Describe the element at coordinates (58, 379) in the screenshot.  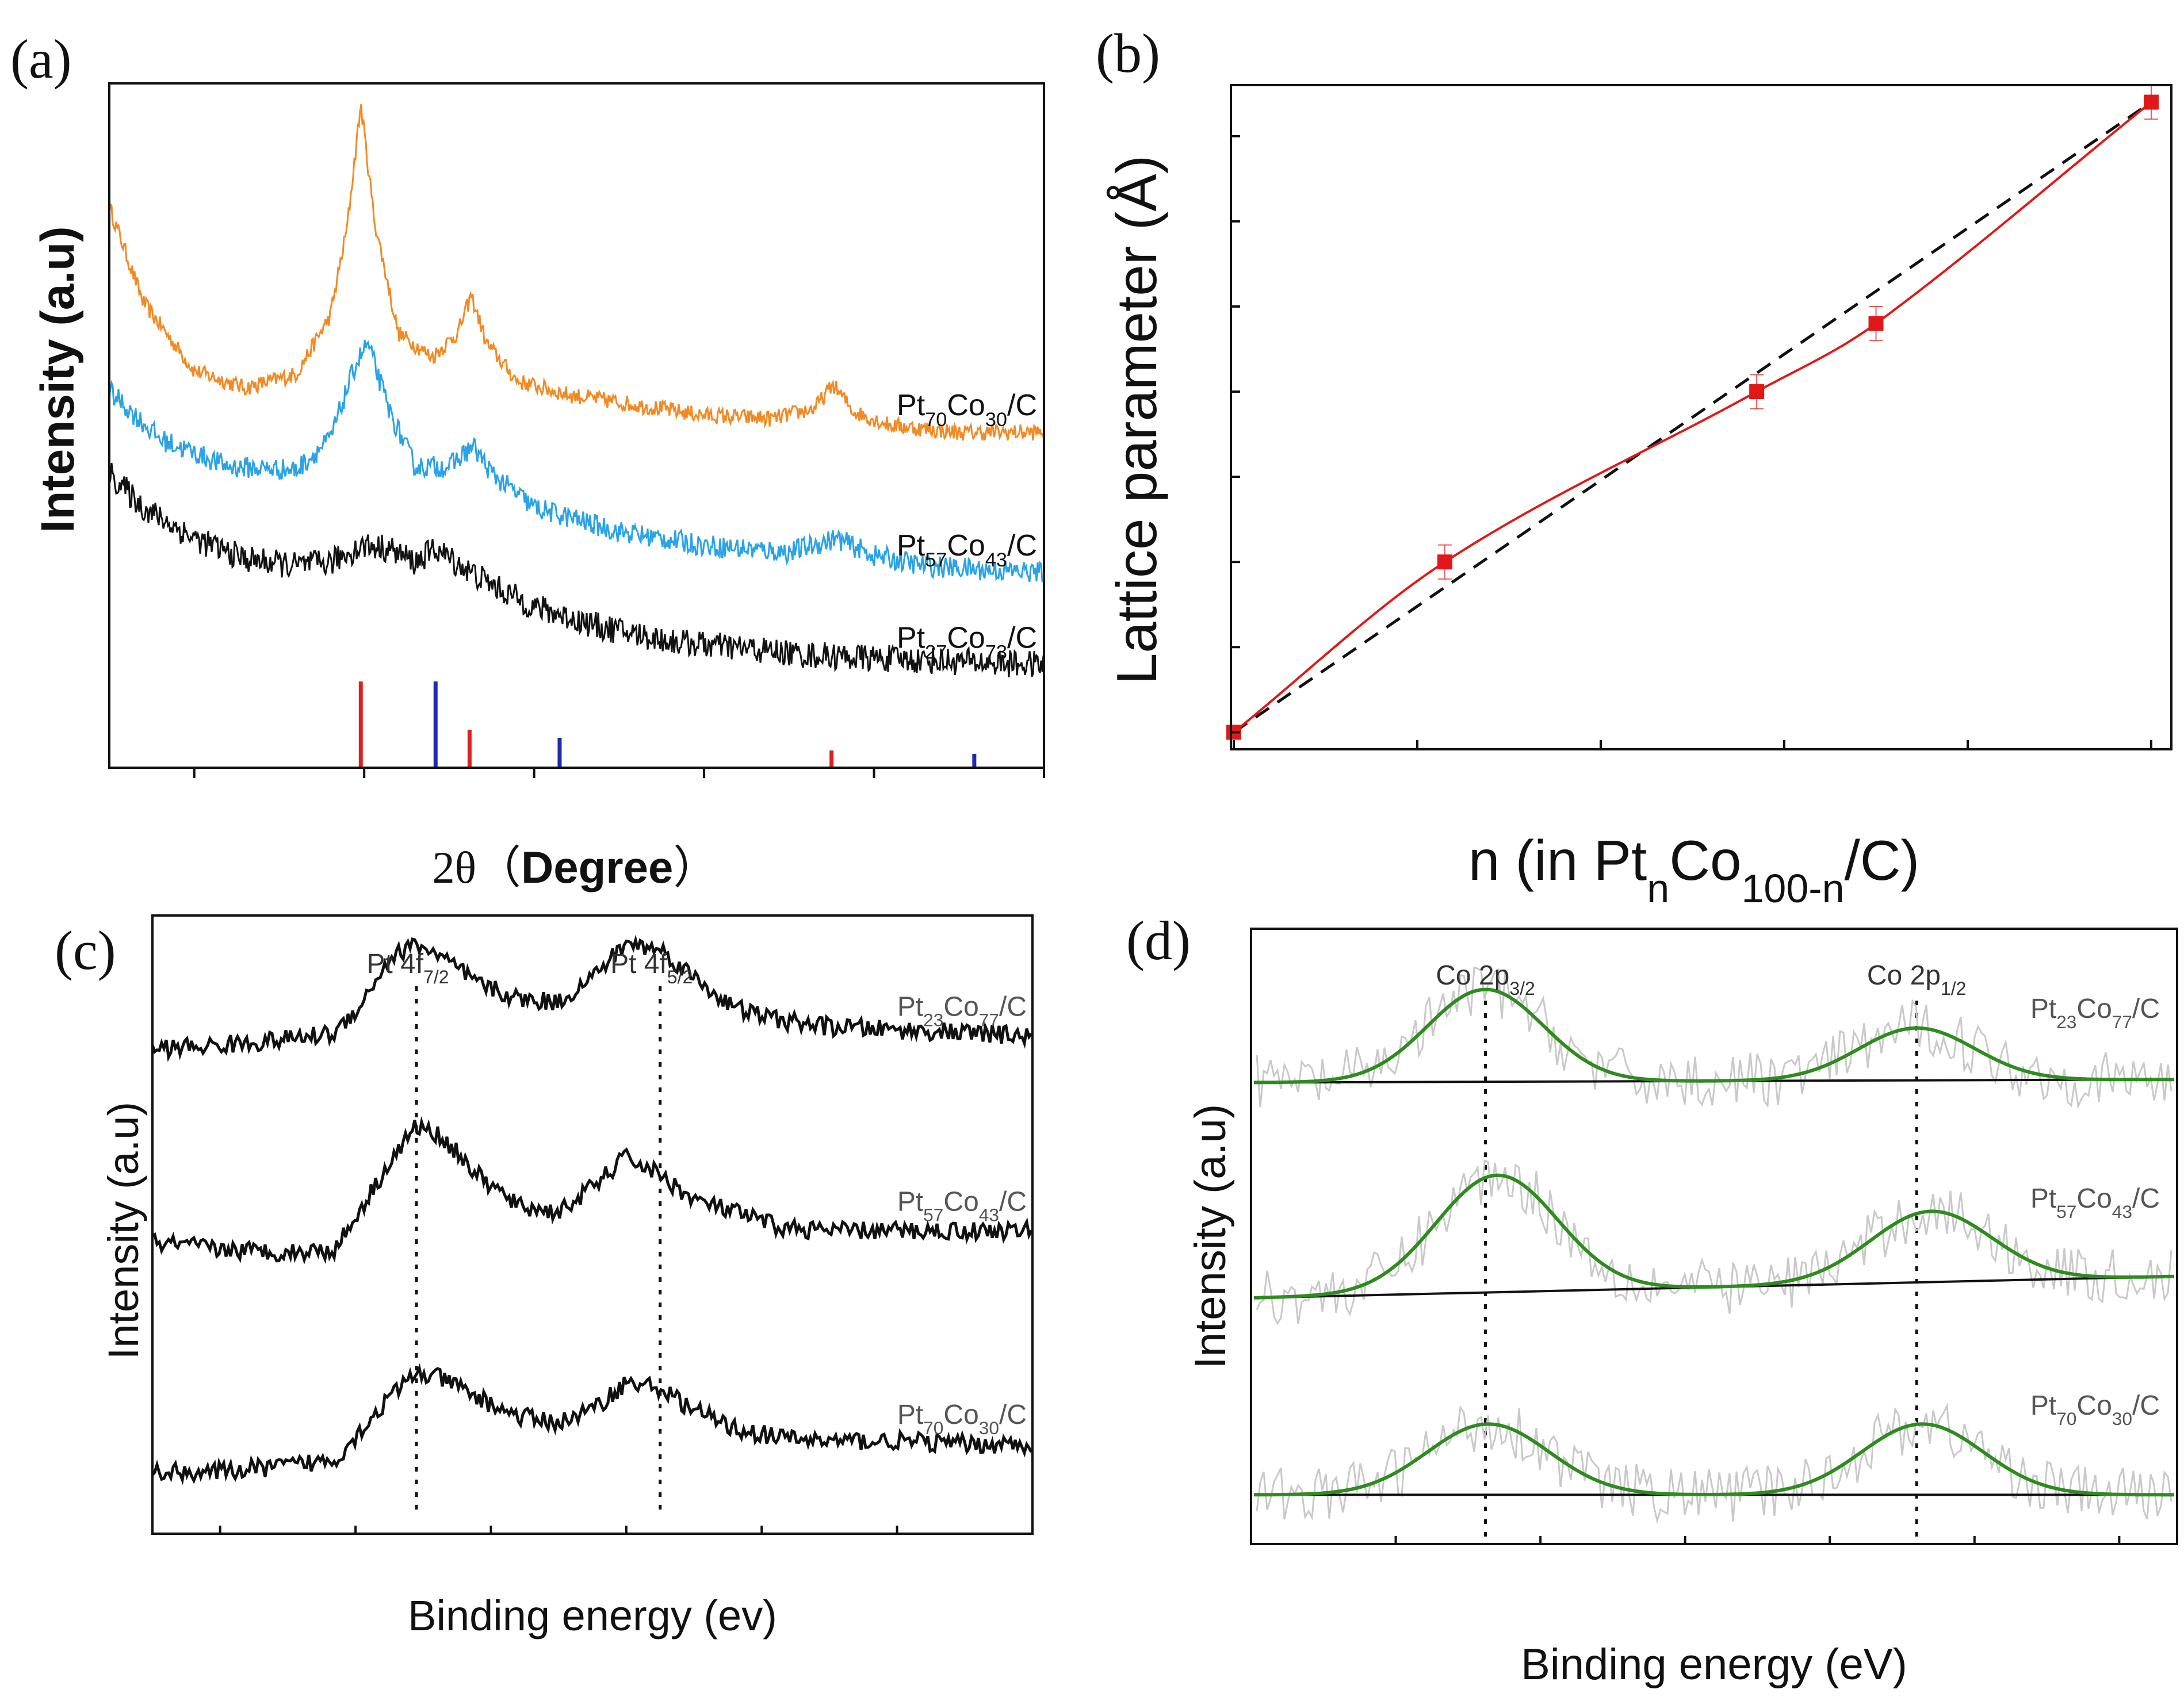
I see `a-y-axis-title: Intensity (a.u)` at that location.